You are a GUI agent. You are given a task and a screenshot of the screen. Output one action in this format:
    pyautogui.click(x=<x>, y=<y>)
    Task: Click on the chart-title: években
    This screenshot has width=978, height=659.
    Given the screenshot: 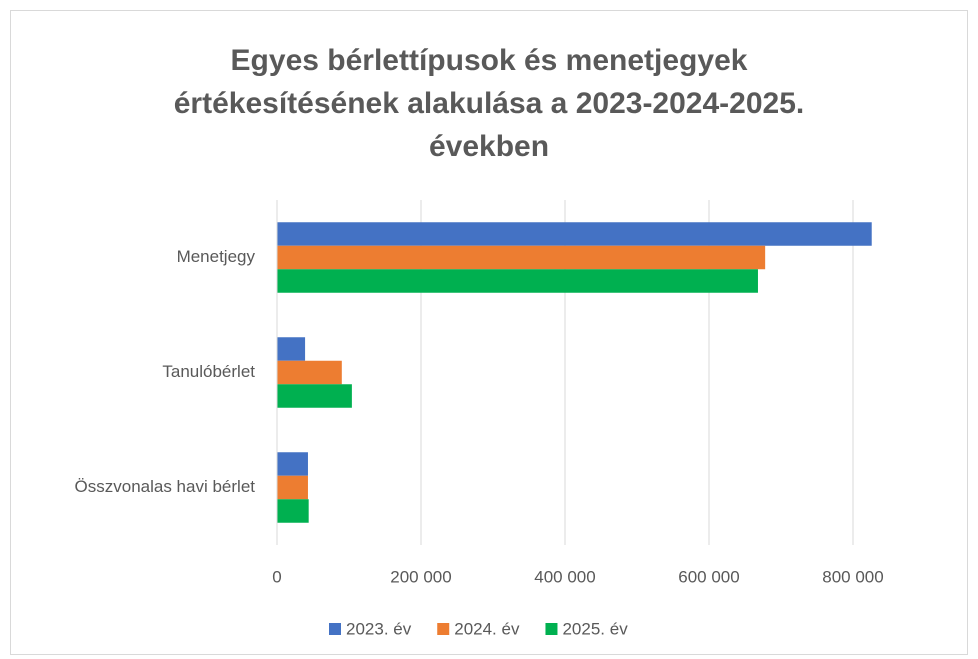 What is the action you would take?
    pyautogui.click(x=489, y=146)
    